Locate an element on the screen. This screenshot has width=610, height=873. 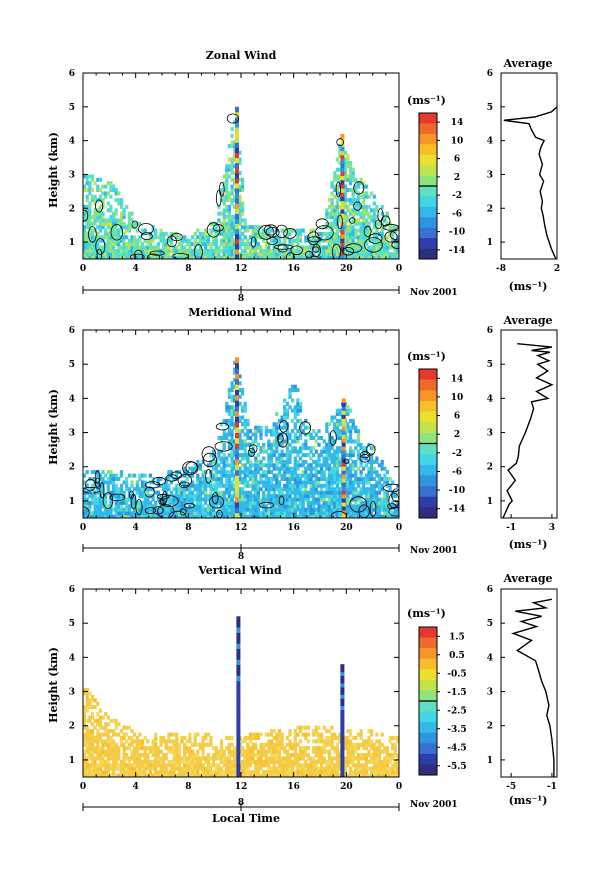
panel-title: Meridional Wind is located at coordinates (240, 312).